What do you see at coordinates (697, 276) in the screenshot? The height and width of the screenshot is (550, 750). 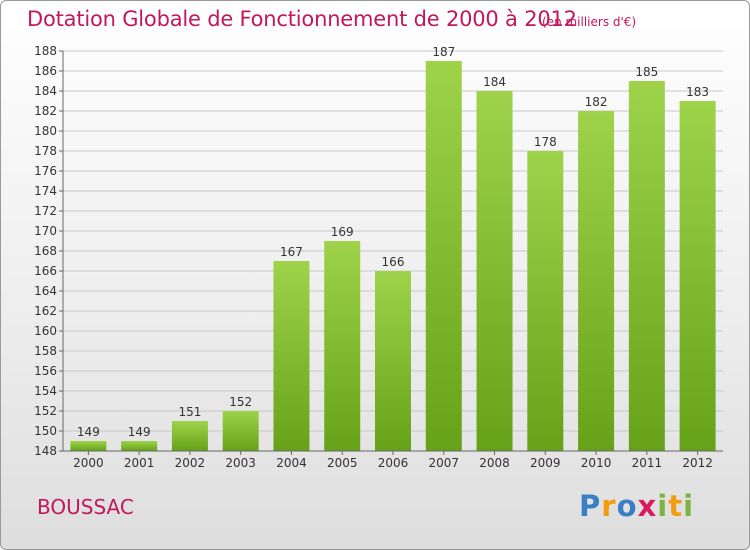 I see `bar-2012` at bounding box center [697, 276].